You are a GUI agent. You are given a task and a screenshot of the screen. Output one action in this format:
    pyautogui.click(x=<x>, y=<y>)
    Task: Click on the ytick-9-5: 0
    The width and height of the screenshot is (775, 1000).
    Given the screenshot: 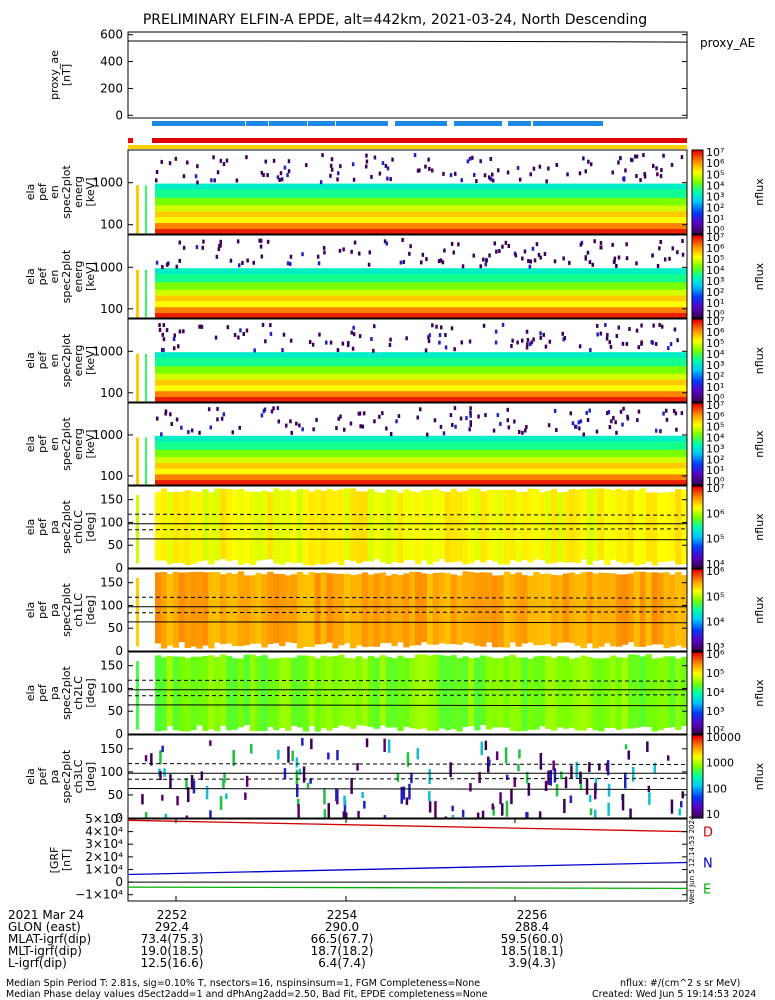 What is the action you would take?
    pyautogui.click(x=119, y=882)
    